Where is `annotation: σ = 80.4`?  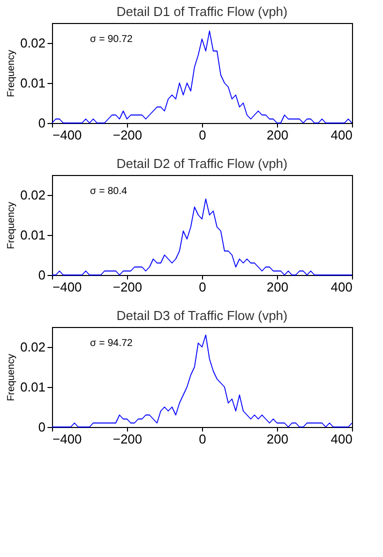
annotation: σ = 80.4 is located at coordinates (109, 191).